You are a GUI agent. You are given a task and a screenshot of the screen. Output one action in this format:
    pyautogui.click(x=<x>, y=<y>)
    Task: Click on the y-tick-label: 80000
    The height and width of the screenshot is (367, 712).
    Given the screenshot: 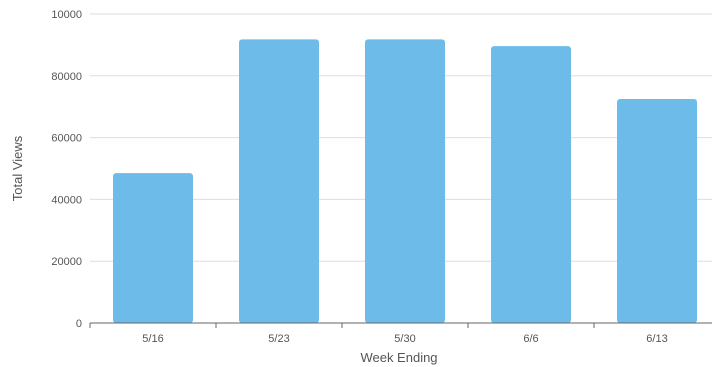 What is the action you would take?
    pyautogui.click(x=66, y=77)
    